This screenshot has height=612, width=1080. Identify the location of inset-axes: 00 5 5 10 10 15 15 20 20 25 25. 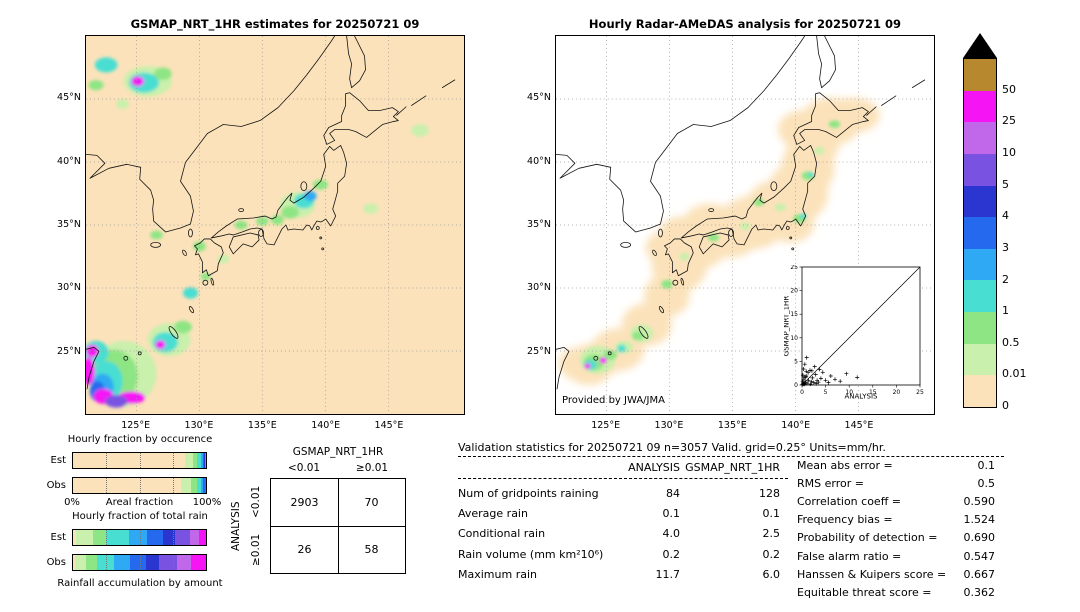
(857, 330).